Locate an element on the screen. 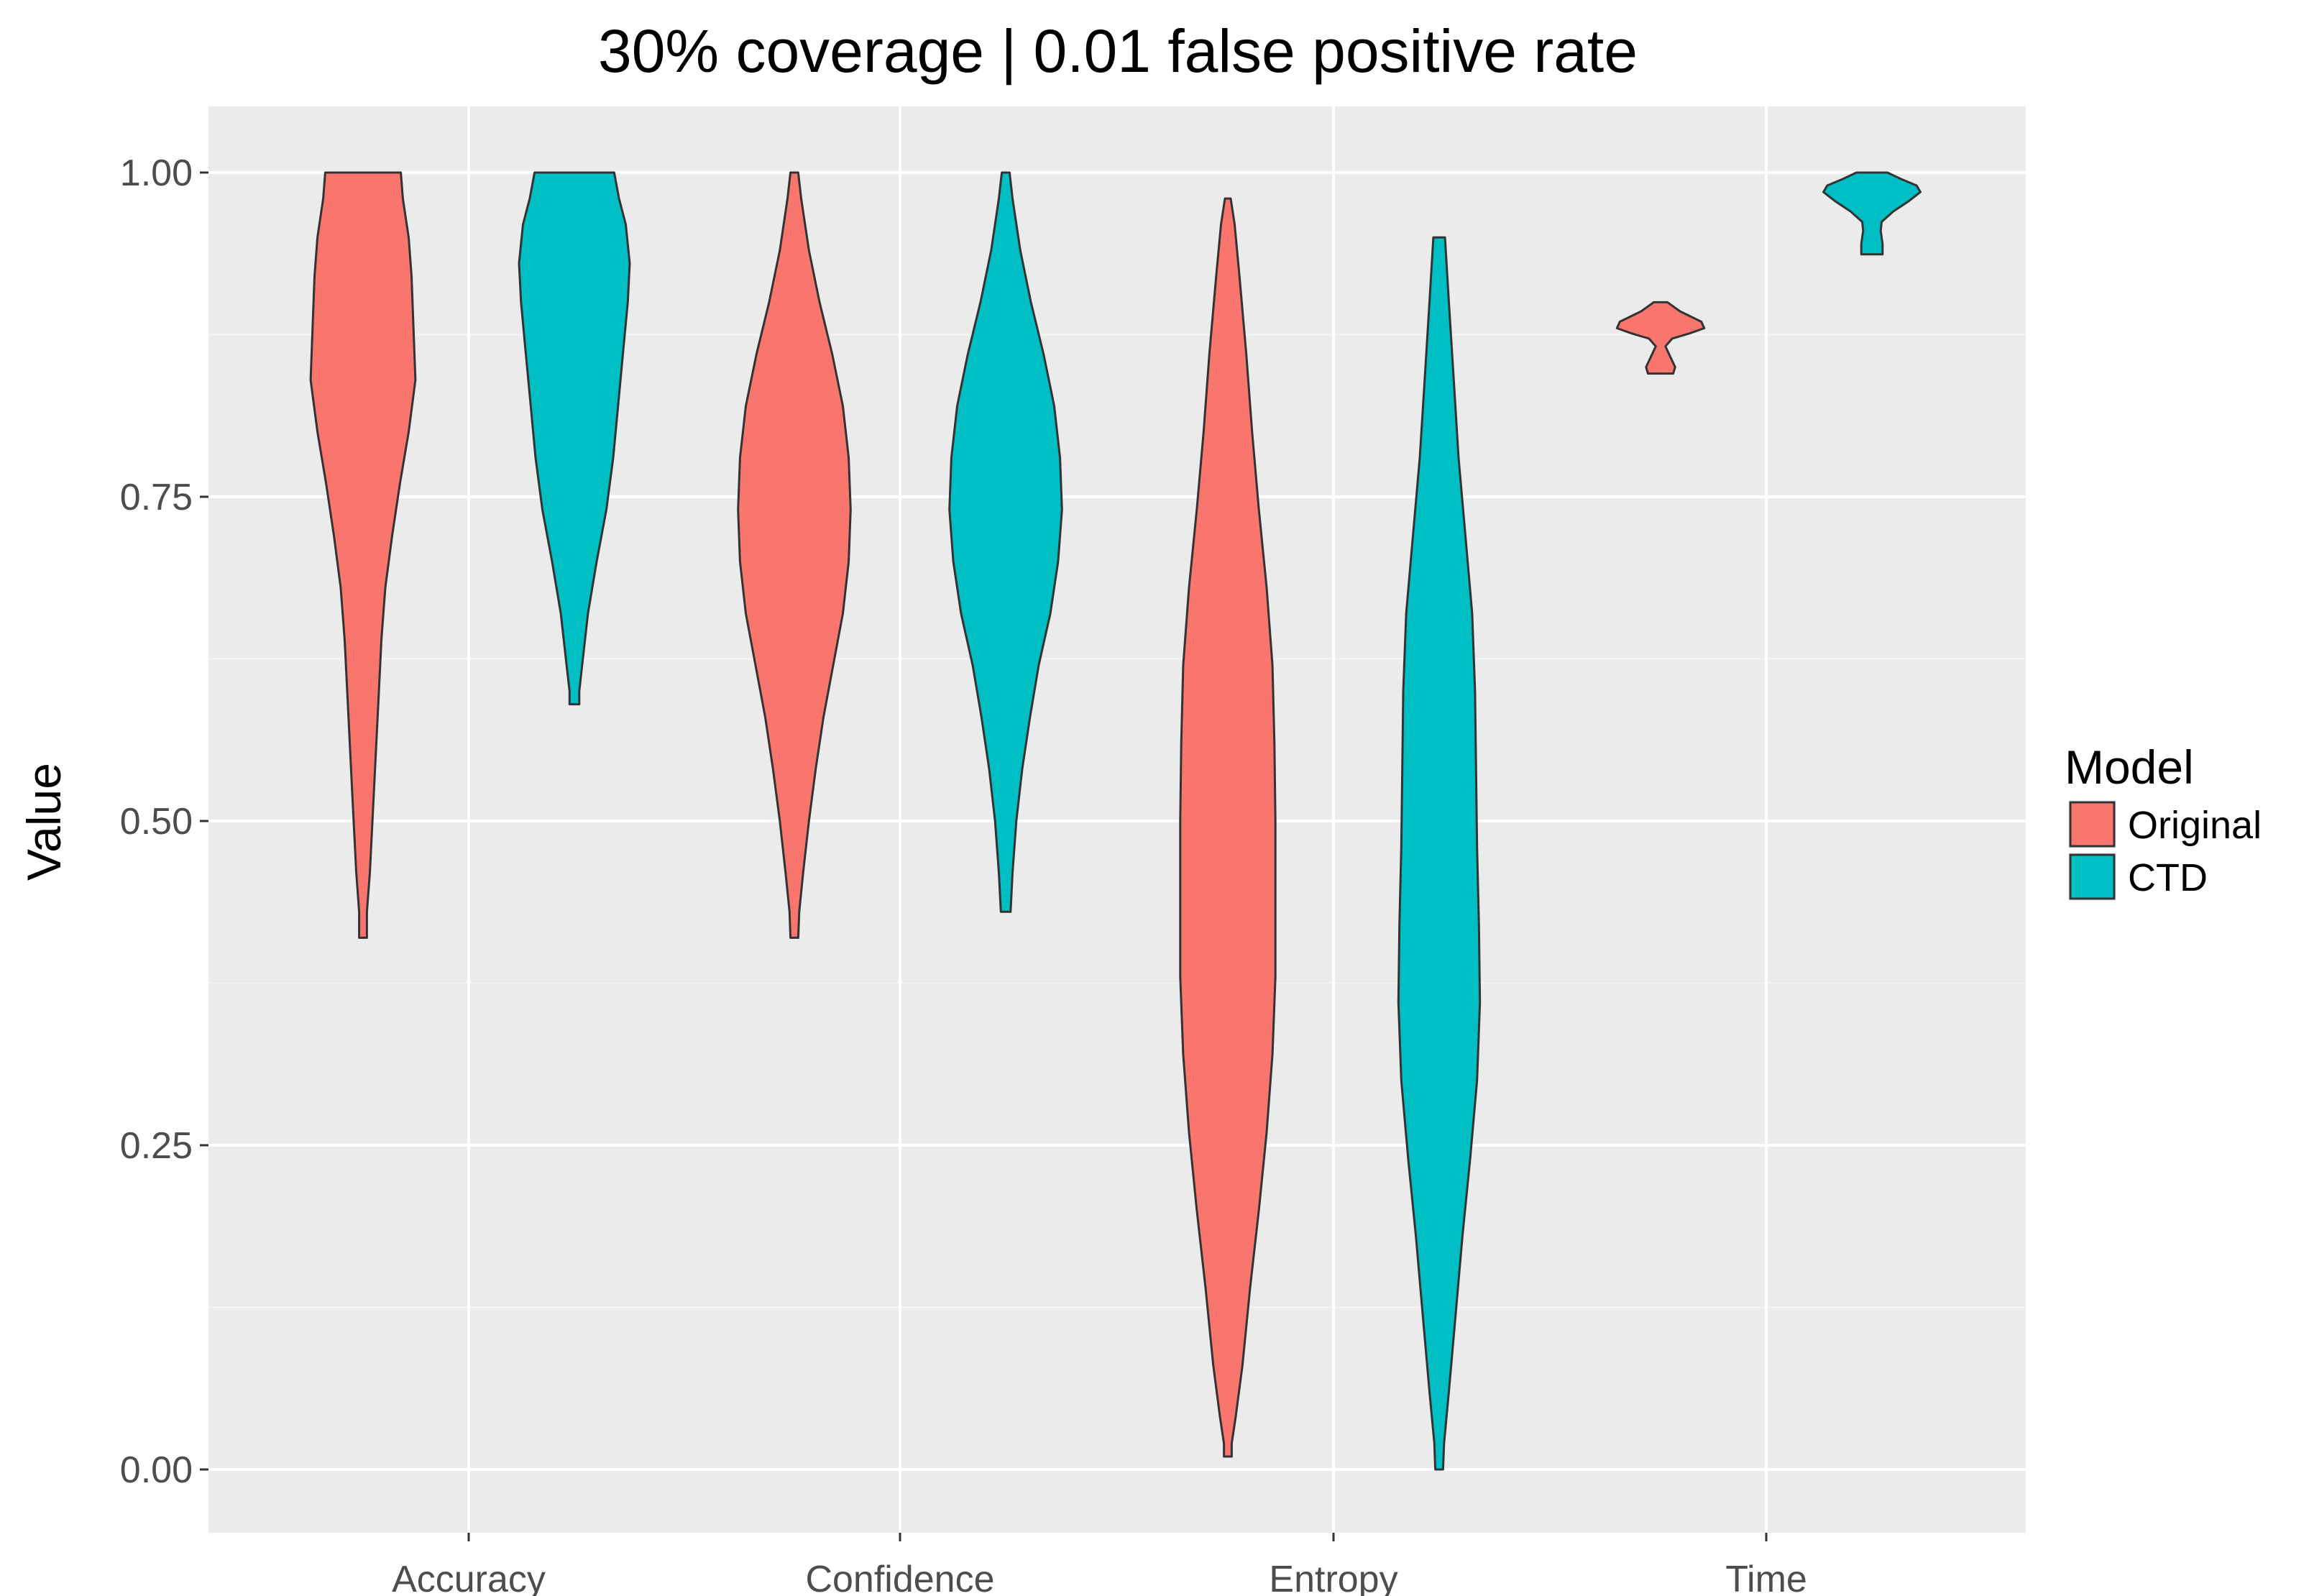 Image resolution: width=2309 pixels, height=1596 pixels. violin-ctd-entropy is located at coordinates (1439, 853).